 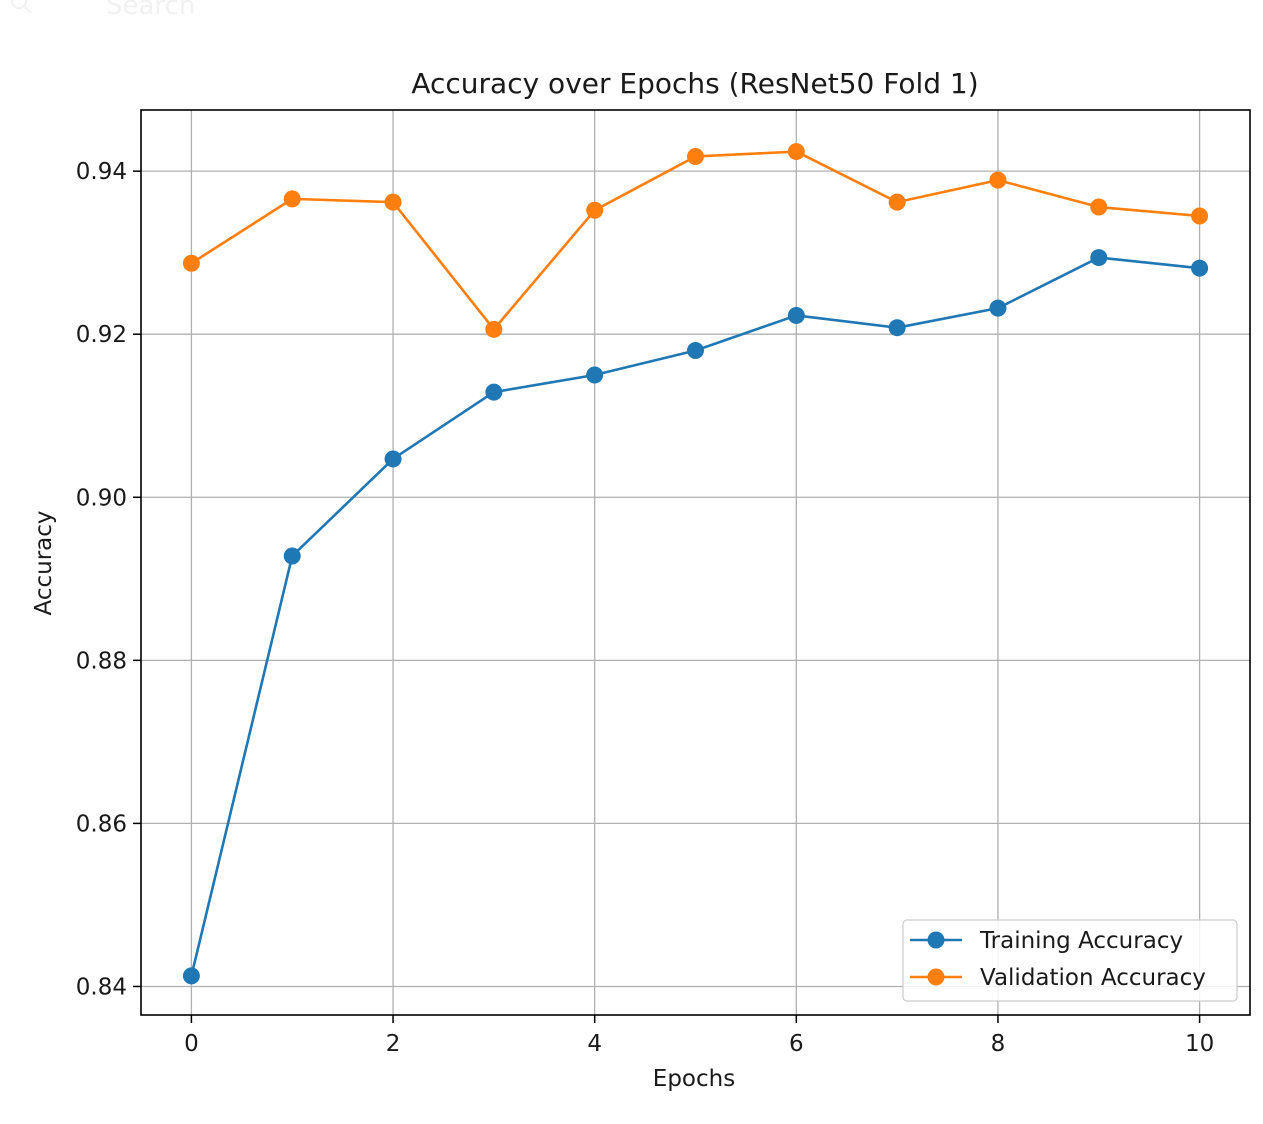 I want to click on legend-marker-training, so click(x=936, y=940).